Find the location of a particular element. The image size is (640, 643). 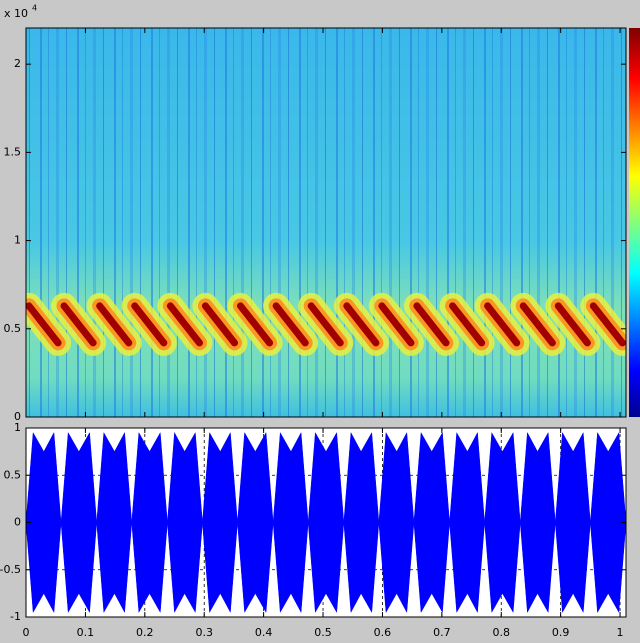

y-tick-label: -1 is located at coordinates (15, 616).